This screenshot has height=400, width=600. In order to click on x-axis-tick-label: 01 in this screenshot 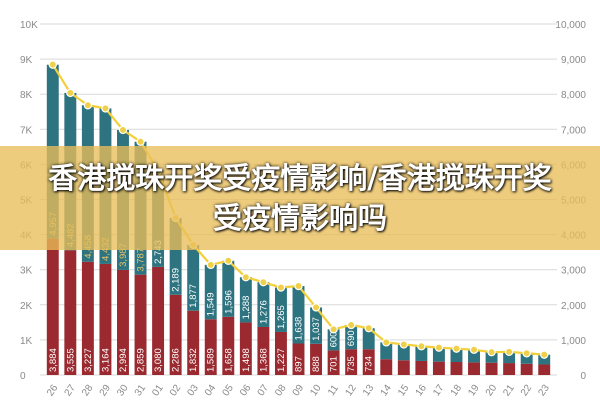, I will do `click(158, 390)`.